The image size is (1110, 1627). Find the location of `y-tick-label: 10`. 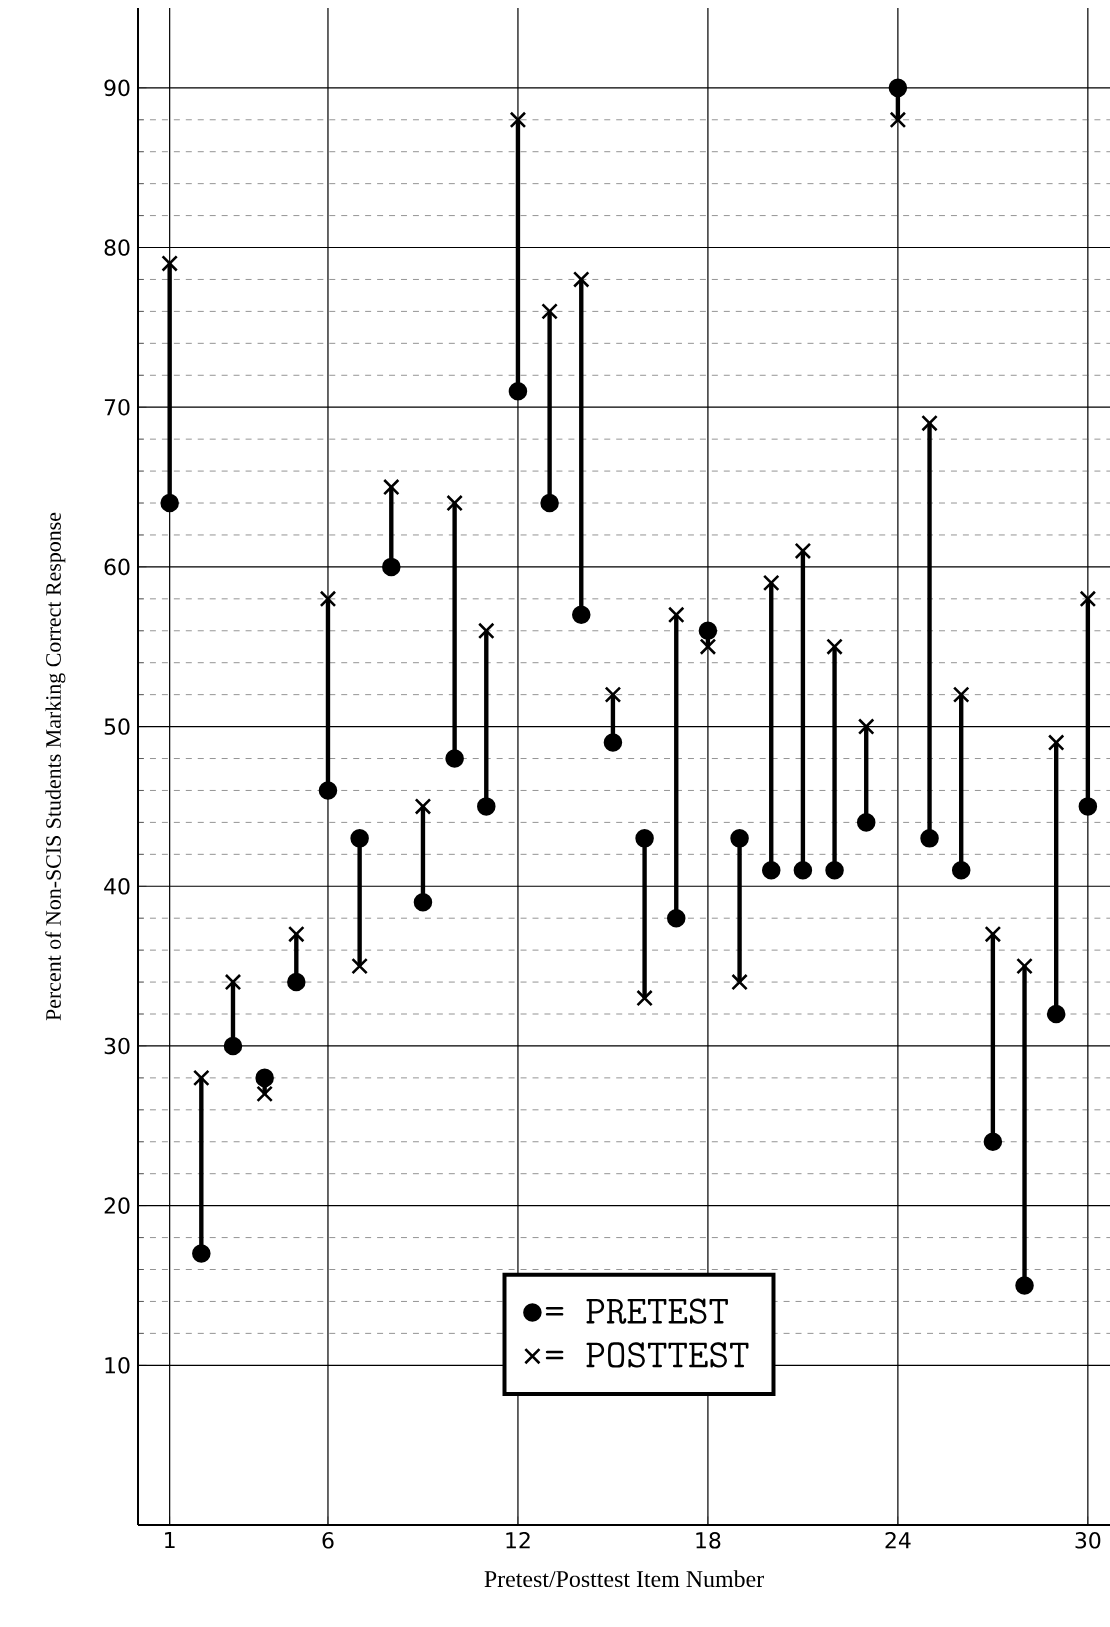

y-tick-label: 10 is located at coordinates (117, 1365).